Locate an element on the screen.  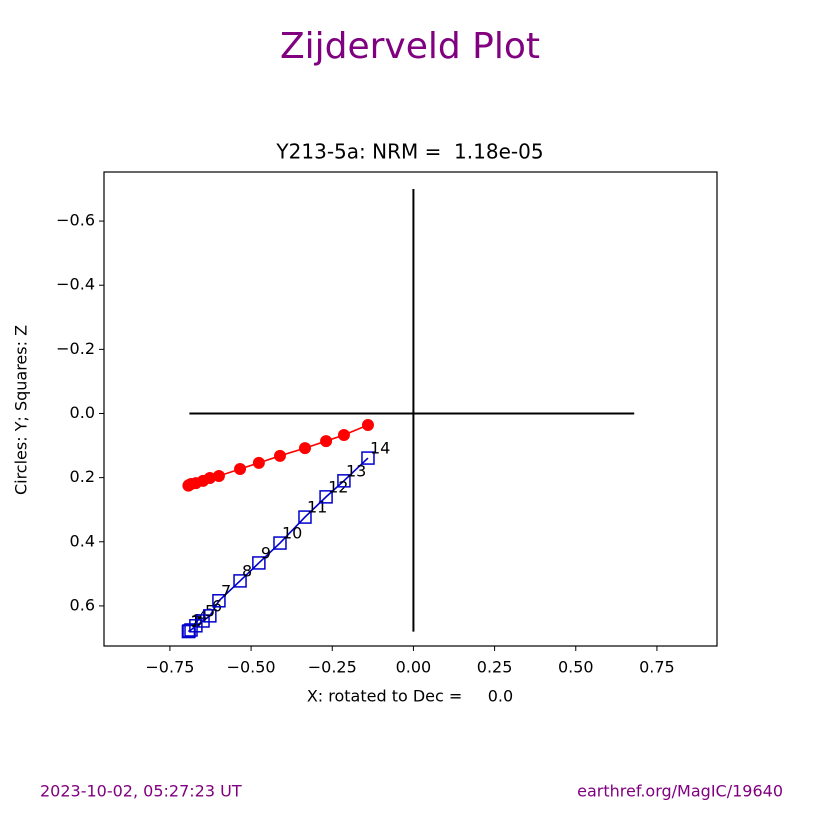
x-tick-label: 0.00 is located at coordinates (414, 667).